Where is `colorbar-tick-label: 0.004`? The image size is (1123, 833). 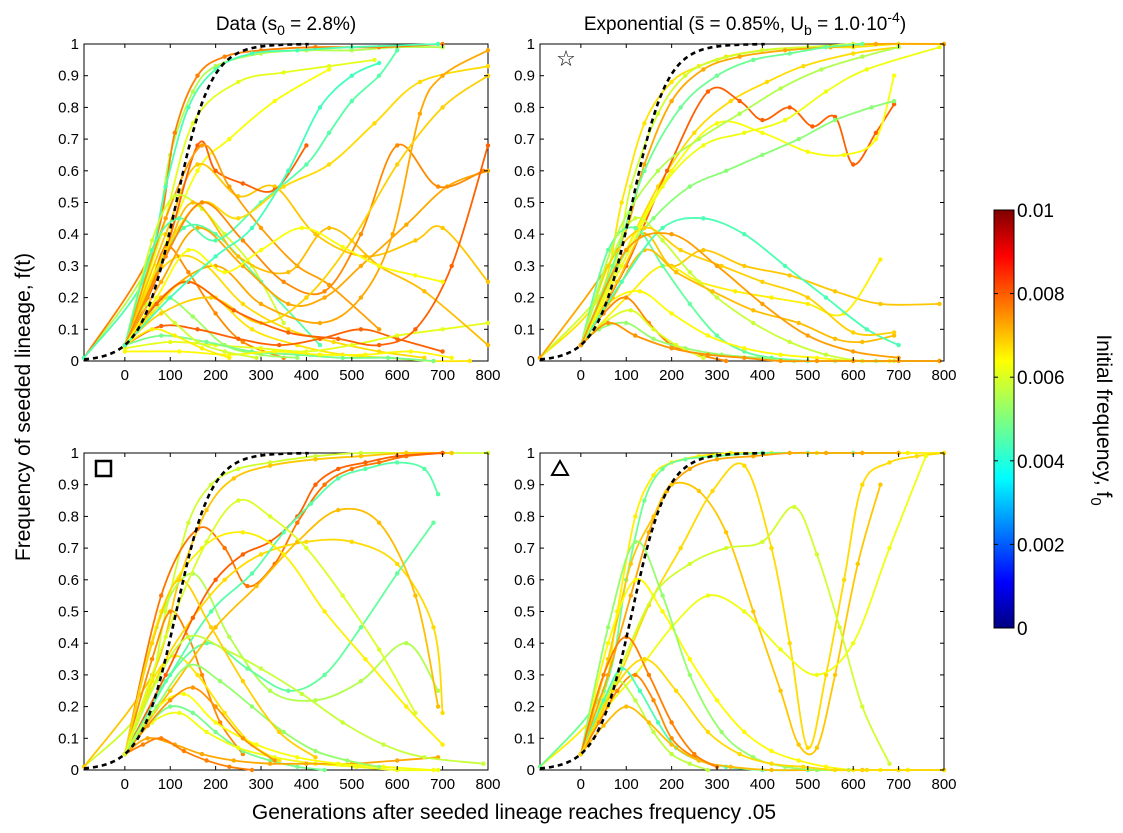 colorbar-tick-label: 0.004 is located at coordinates (1041, 462).